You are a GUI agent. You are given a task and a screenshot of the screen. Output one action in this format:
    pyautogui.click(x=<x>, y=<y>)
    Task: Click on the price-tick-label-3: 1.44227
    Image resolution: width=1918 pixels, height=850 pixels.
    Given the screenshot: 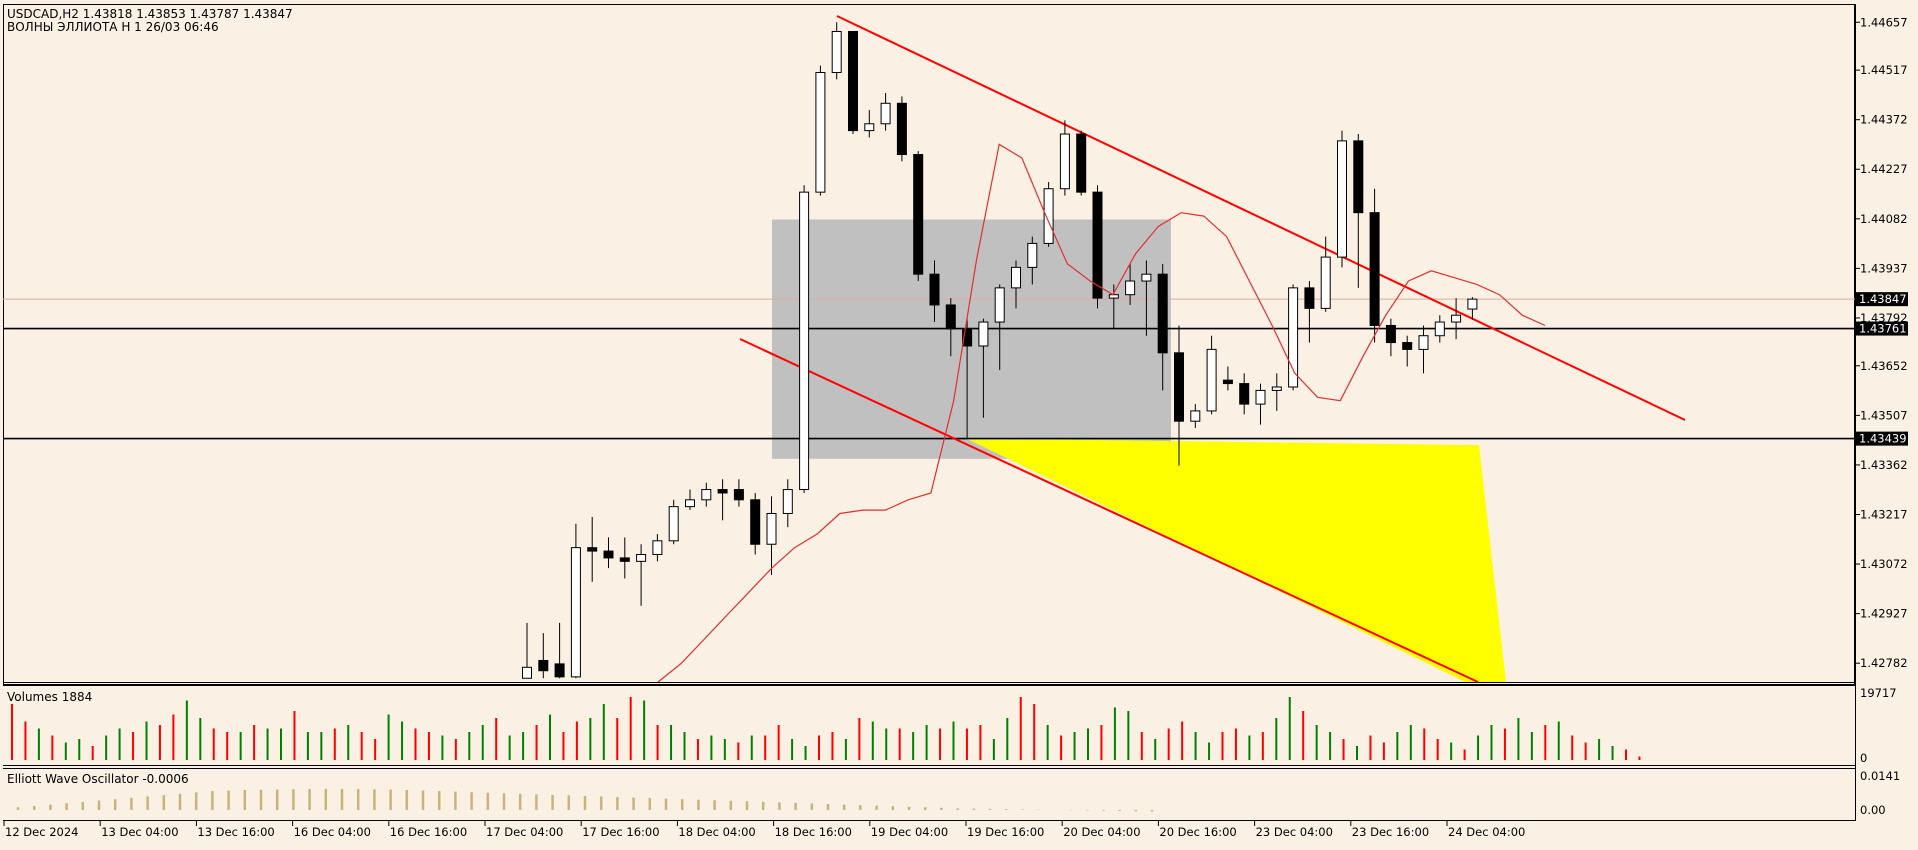 What is the action you would take?
    pyautogui.click(x=1884, y=169)
    